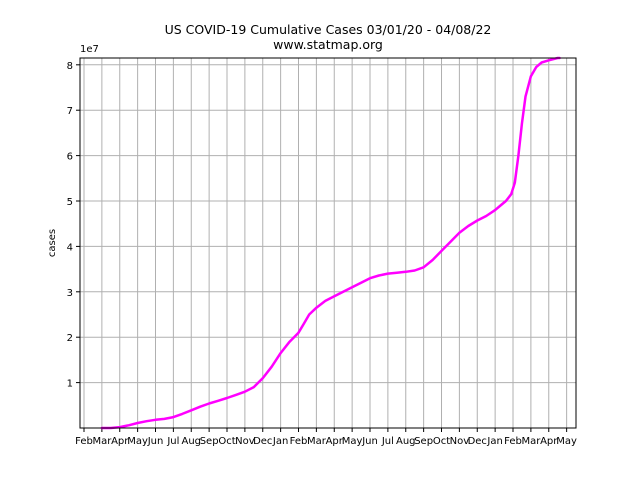 The width and height of the screenshot is (640, 480). Describe the element at coordinates (70, 157) in the screenshot. I see `y-tick-label: 6` at that location.